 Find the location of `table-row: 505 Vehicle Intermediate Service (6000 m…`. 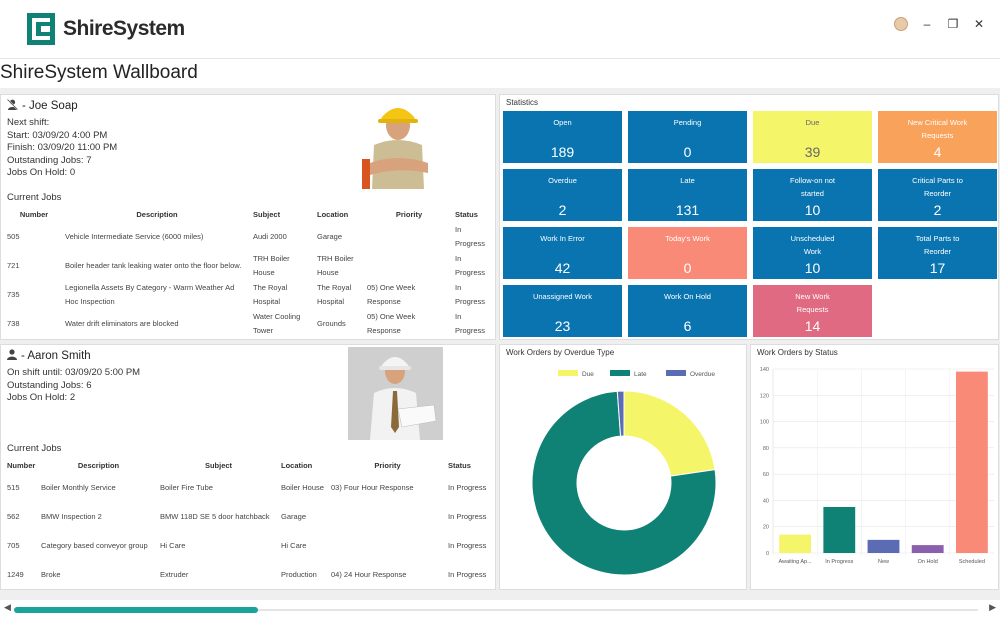

table-row: 505 Vehicle Intermediate Service (6000 m… is located at coordinates (250, 236).